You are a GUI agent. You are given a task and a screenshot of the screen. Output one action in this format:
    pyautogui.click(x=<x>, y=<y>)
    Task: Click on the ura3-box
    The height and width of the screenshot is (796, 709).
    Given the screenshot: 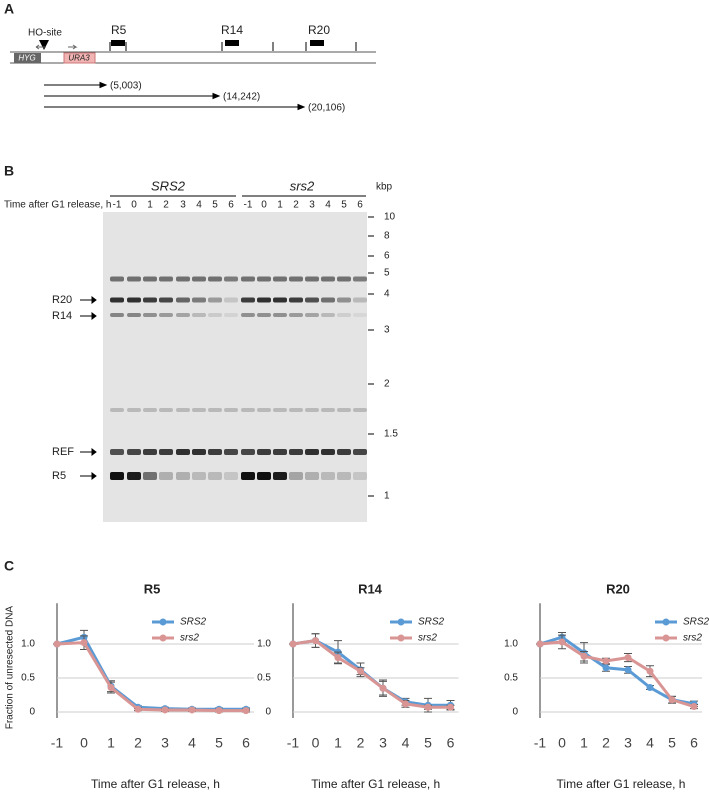 What is the action you would take?
    pyautogui.click(x=79, y=58)
    